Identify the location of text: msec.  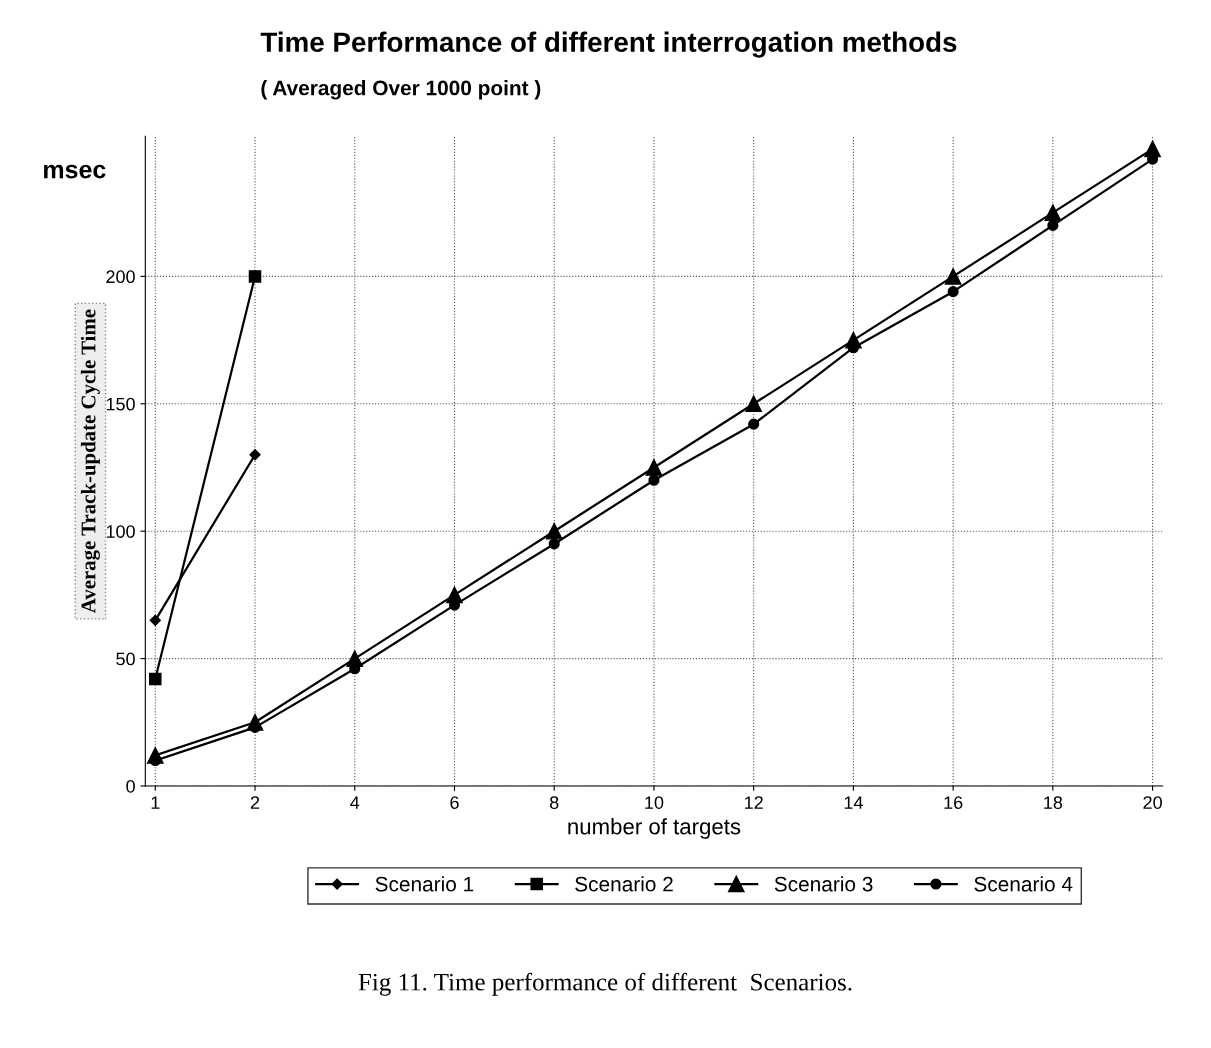
(75, 171).